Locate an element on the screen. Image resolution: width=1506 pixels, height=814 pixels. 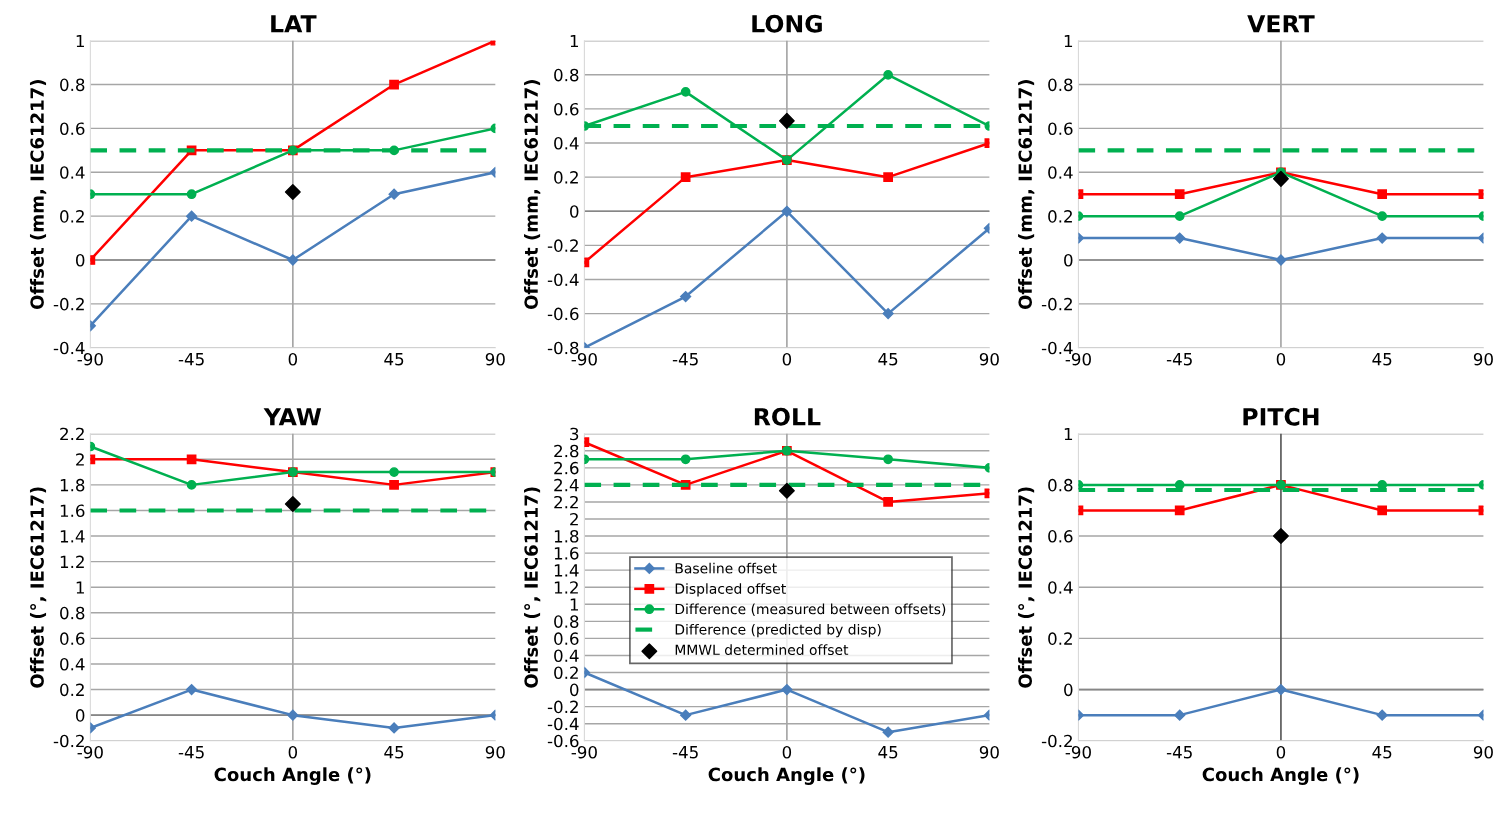
chart-title: PITCH is located at coordinates (1281, 416).